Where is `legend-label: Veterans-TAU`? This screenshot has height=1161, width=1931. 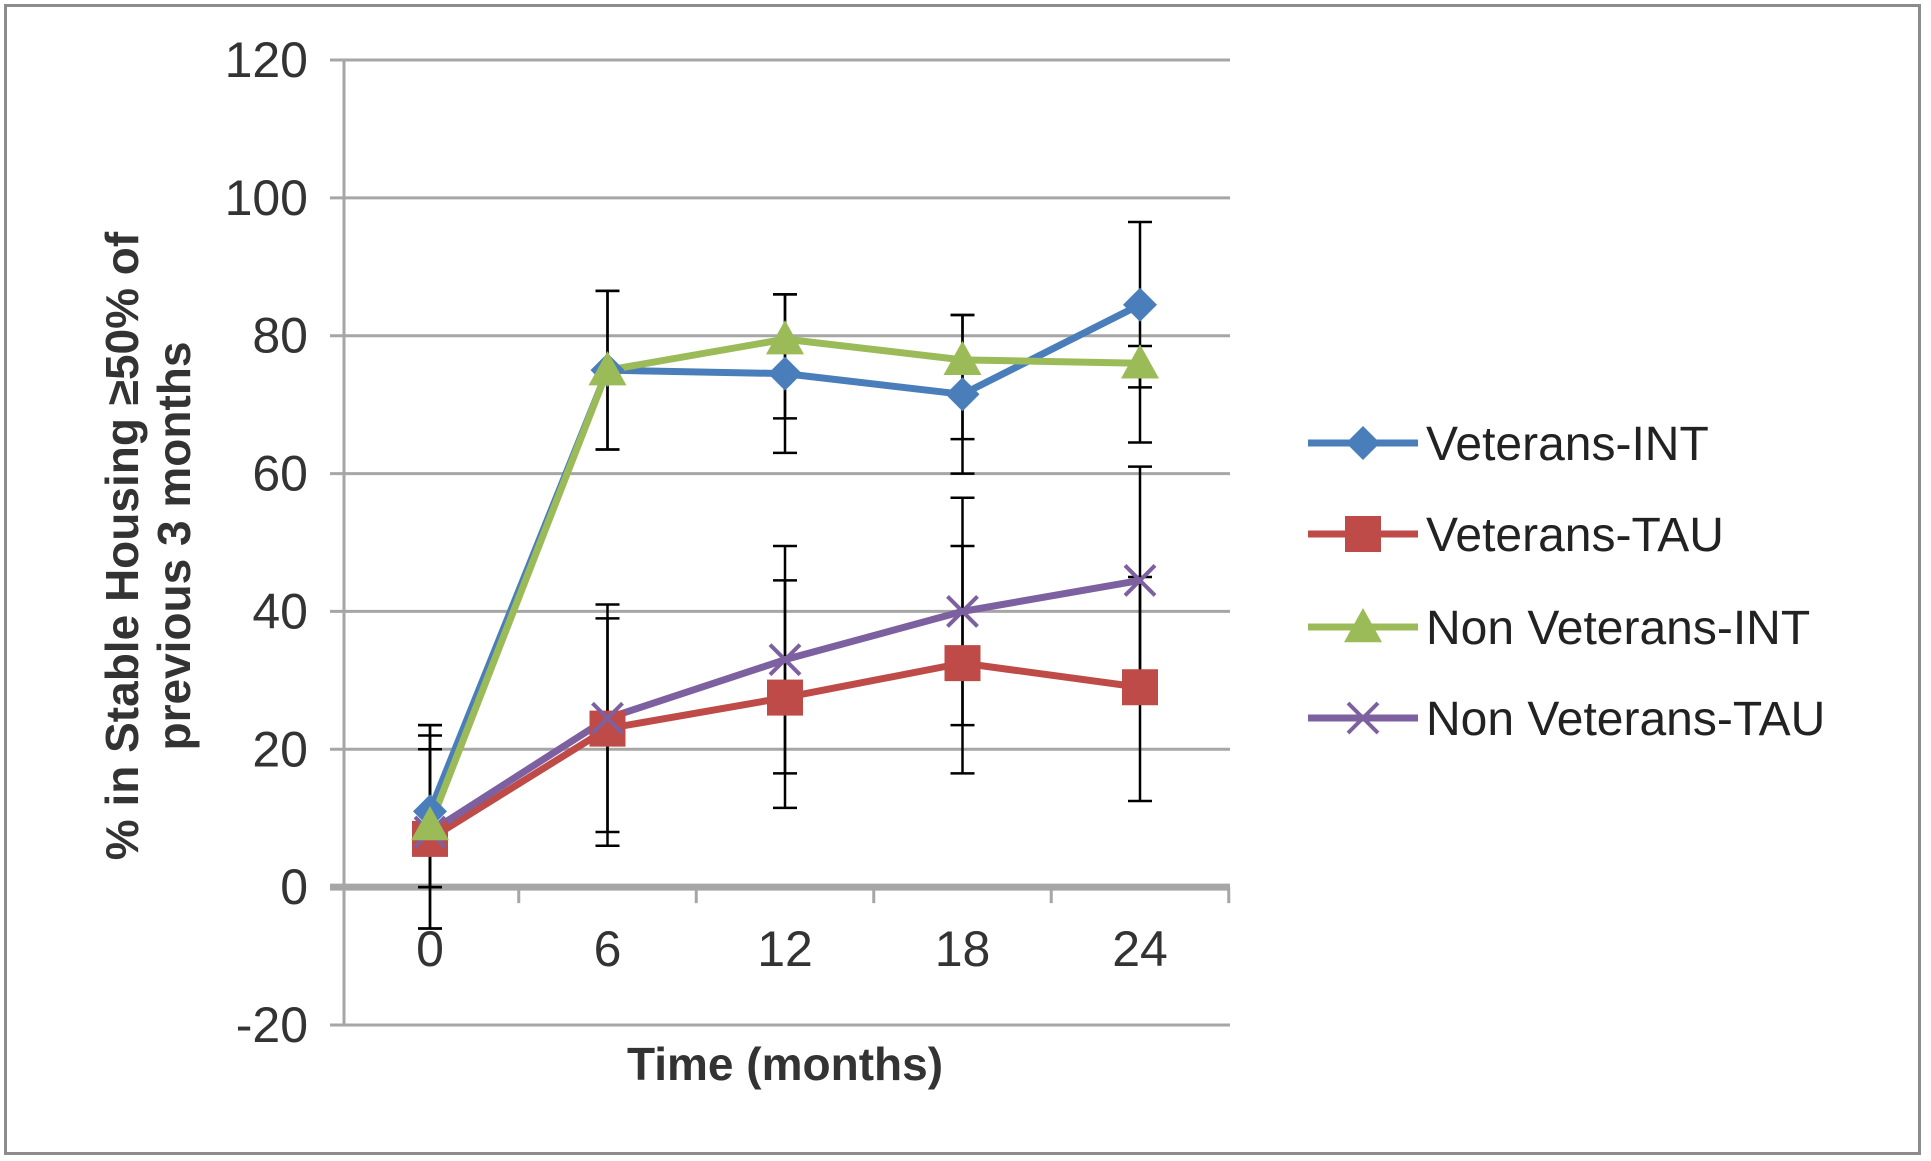
legend-label: Veterans-TAU is located at coordinates (1575, 535).